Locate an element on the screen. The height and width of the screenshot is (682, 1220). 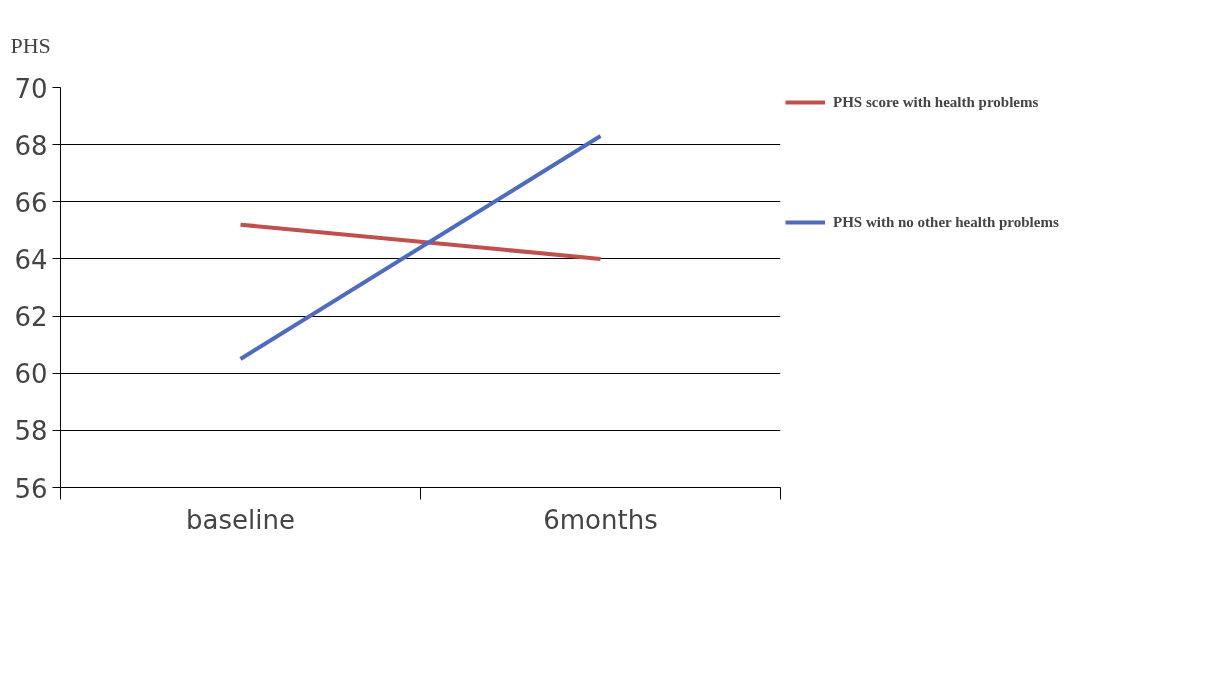
y-tick-label: 66 is located at coordinates (31, 202).